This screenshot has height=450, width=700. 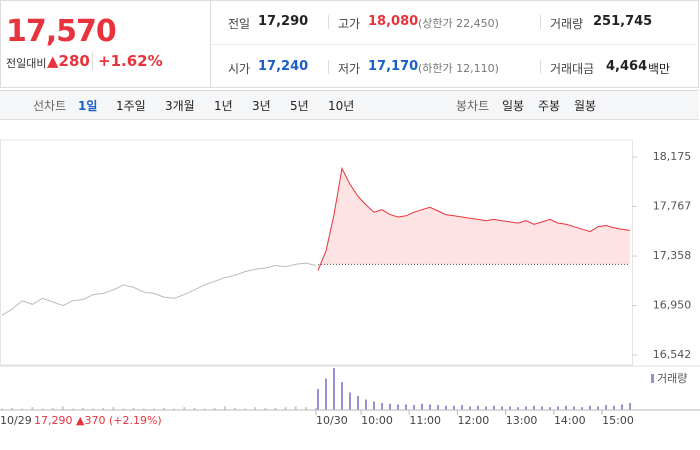 What do you see at coordinates (458, 68) in the screenshot?
I see `stat-note: (하한가 12,110)` at bounding box center [458, 68].